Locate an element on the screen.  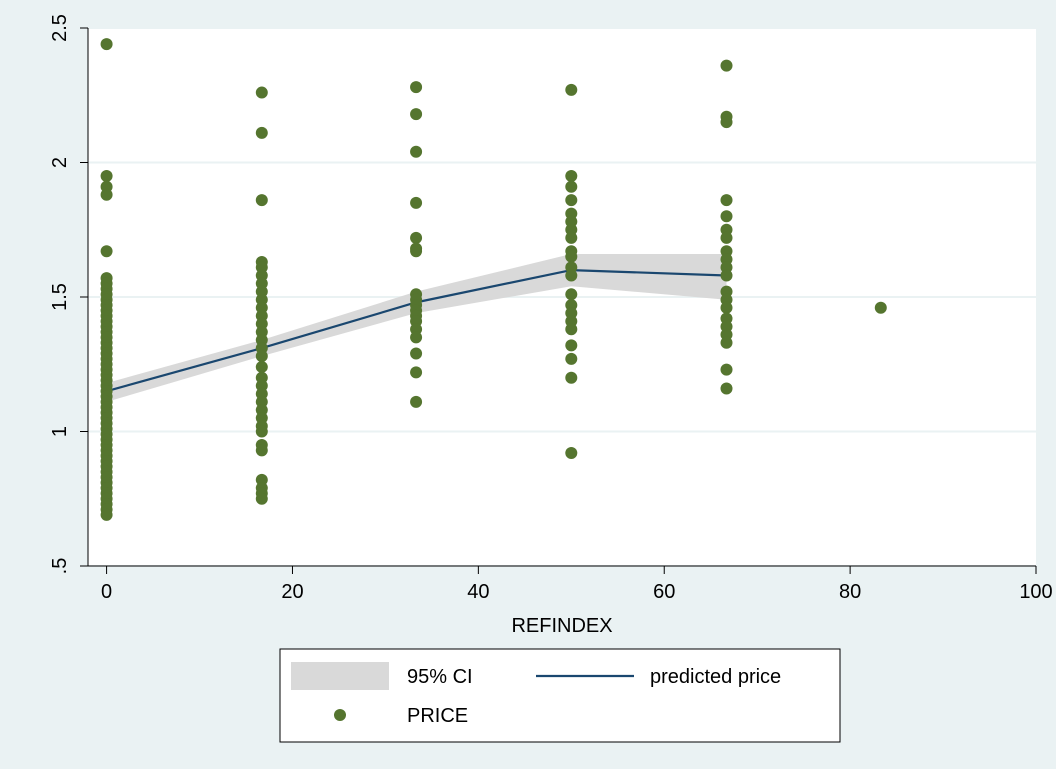
legend-point-label: PRICE is located at coordinates (437, 716).